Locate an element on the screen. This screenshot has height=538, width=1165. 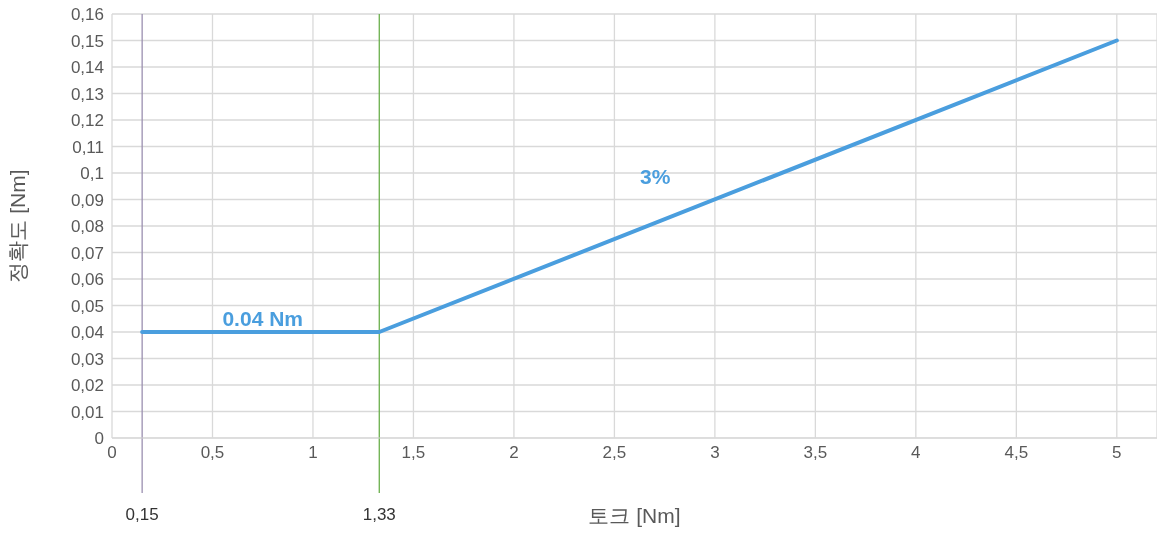
x-tick-label: 2 is located at coordinates (514, 453).